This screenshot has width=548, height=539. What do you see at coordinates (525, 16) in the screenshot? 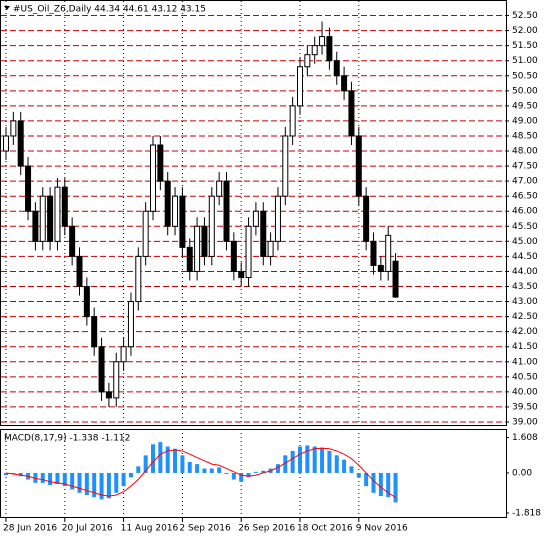
I see `y-tick-label: 52.50` at bounding box center [525, 16].